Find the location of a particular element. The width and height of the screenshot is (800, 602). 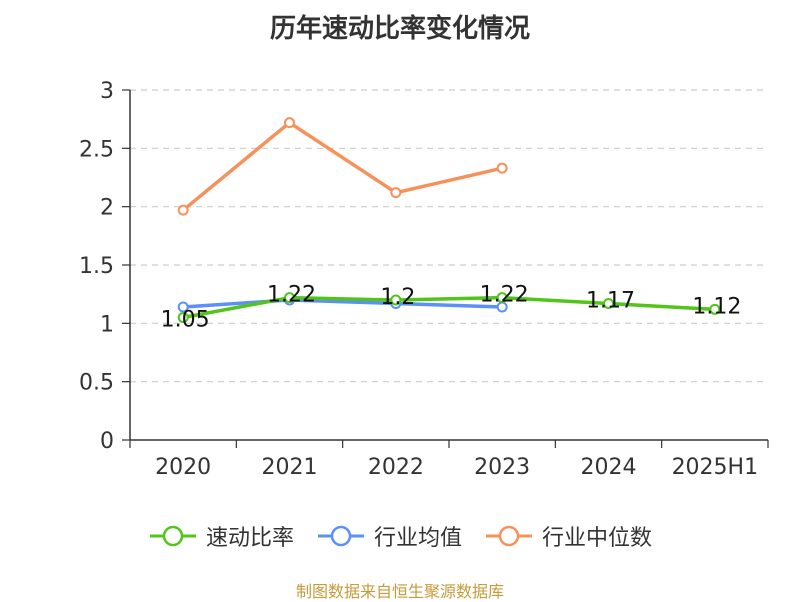

y-tick-label: 1.5 is located at coordinates (96, 266).